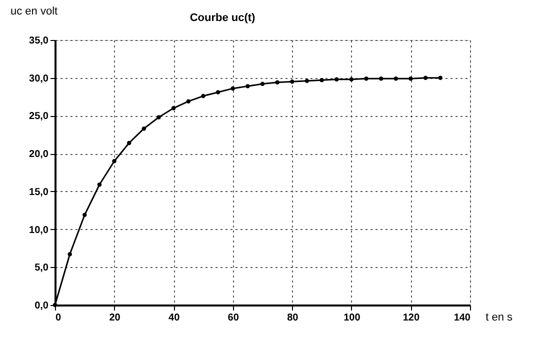 The width and height of the screenshot is (553, 353). Describe the element at coordinates (174, 318) in the screenshot. I see `x-tick-label: 40` at that location.